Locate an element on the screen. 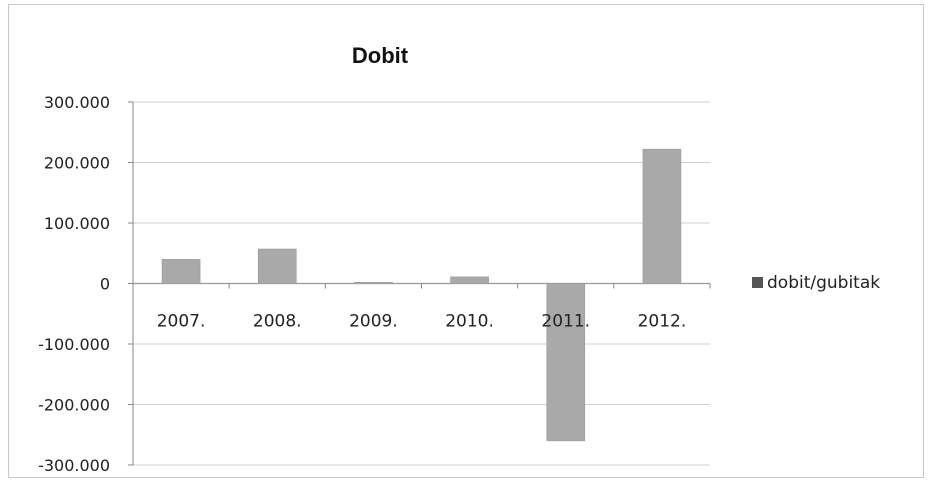 This screenshot has width=929, height=483. y-tick-label: 300.000 is located at coordinates (77, 102).